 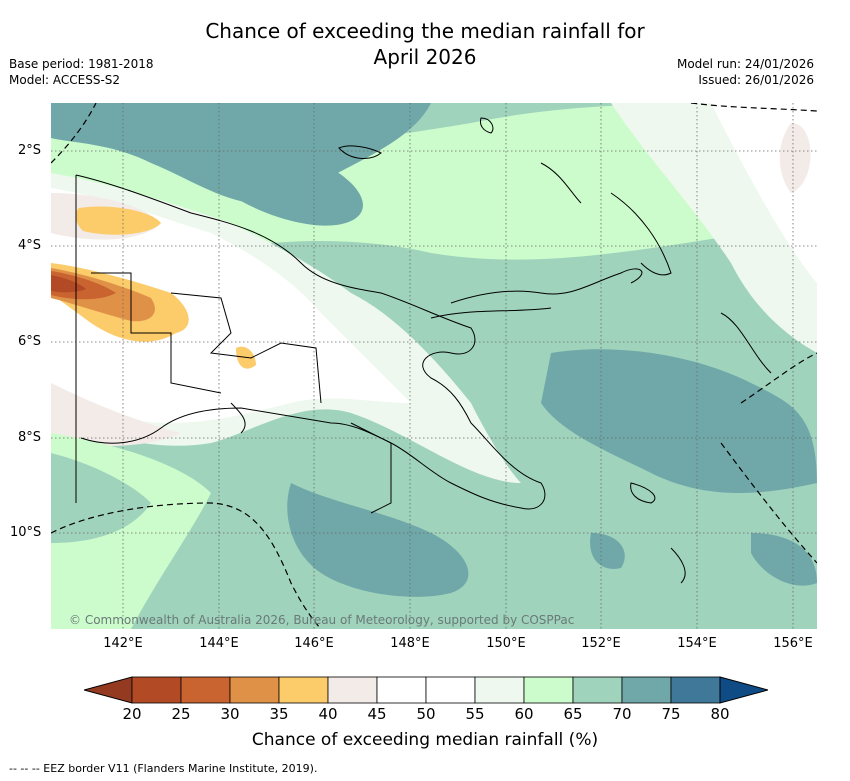 What do you see at coordinates (30, 150) in the screenshot?
I see `lat-label-2s: 2°S` at bounding box center [30, 150].